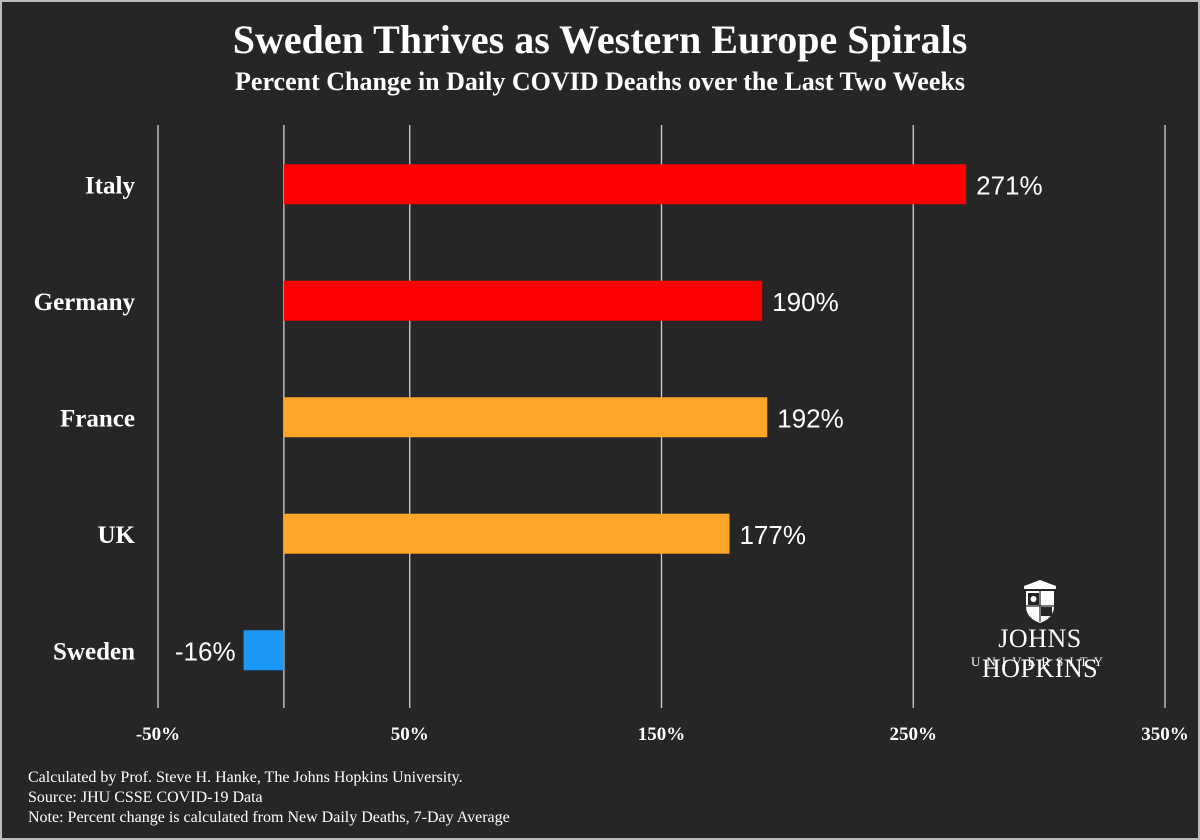 Image resolution: width=1200 pixels, height=840 pixels. I want to click on bar-germany, so click(523, 300).